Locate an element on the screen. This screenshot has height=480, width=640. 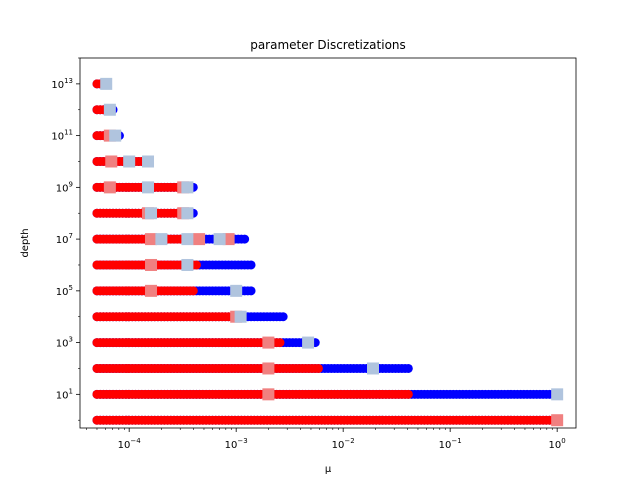
y-tick-label: 10⁷ is located at coordinates (64, 239).